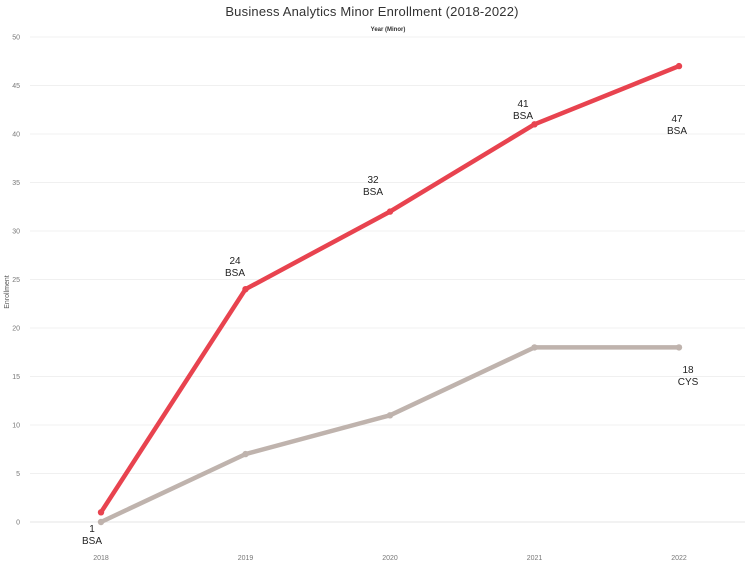  I want to click on x-tick-label-2022: 2022, so click(679, 558).